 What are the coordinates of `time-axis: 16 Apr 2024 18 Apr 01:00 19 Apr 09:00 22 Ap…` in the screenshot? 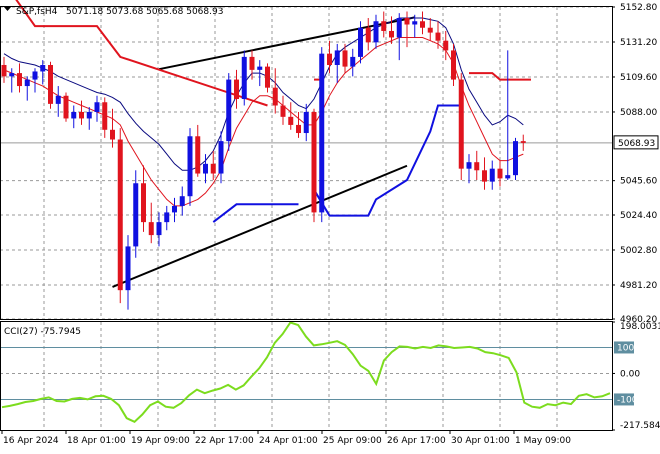 It's located at (286, 438).